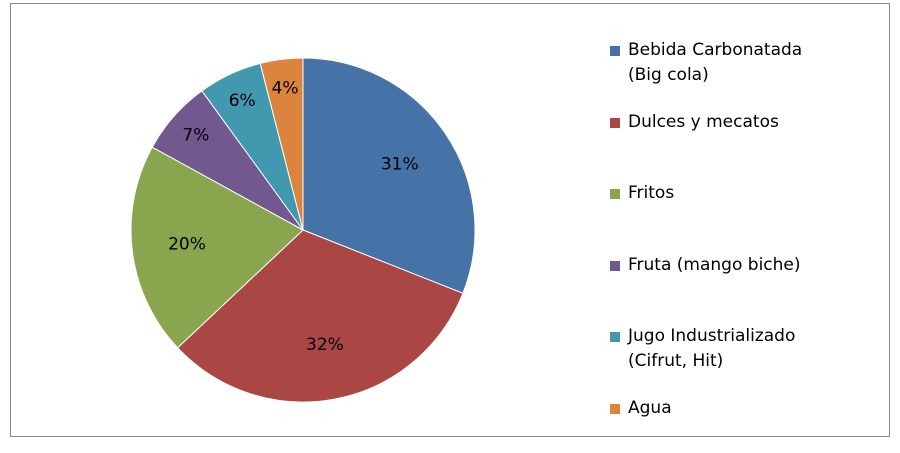 The width and height of the screenshot is (900, 453). I want to click on data-label: 32%, so click(325, 345).